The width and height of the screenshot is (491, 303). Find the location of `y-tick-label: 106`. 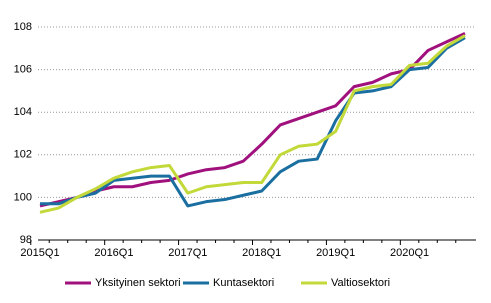

y-tick-label: 106 is located at coordinates (23, 70).